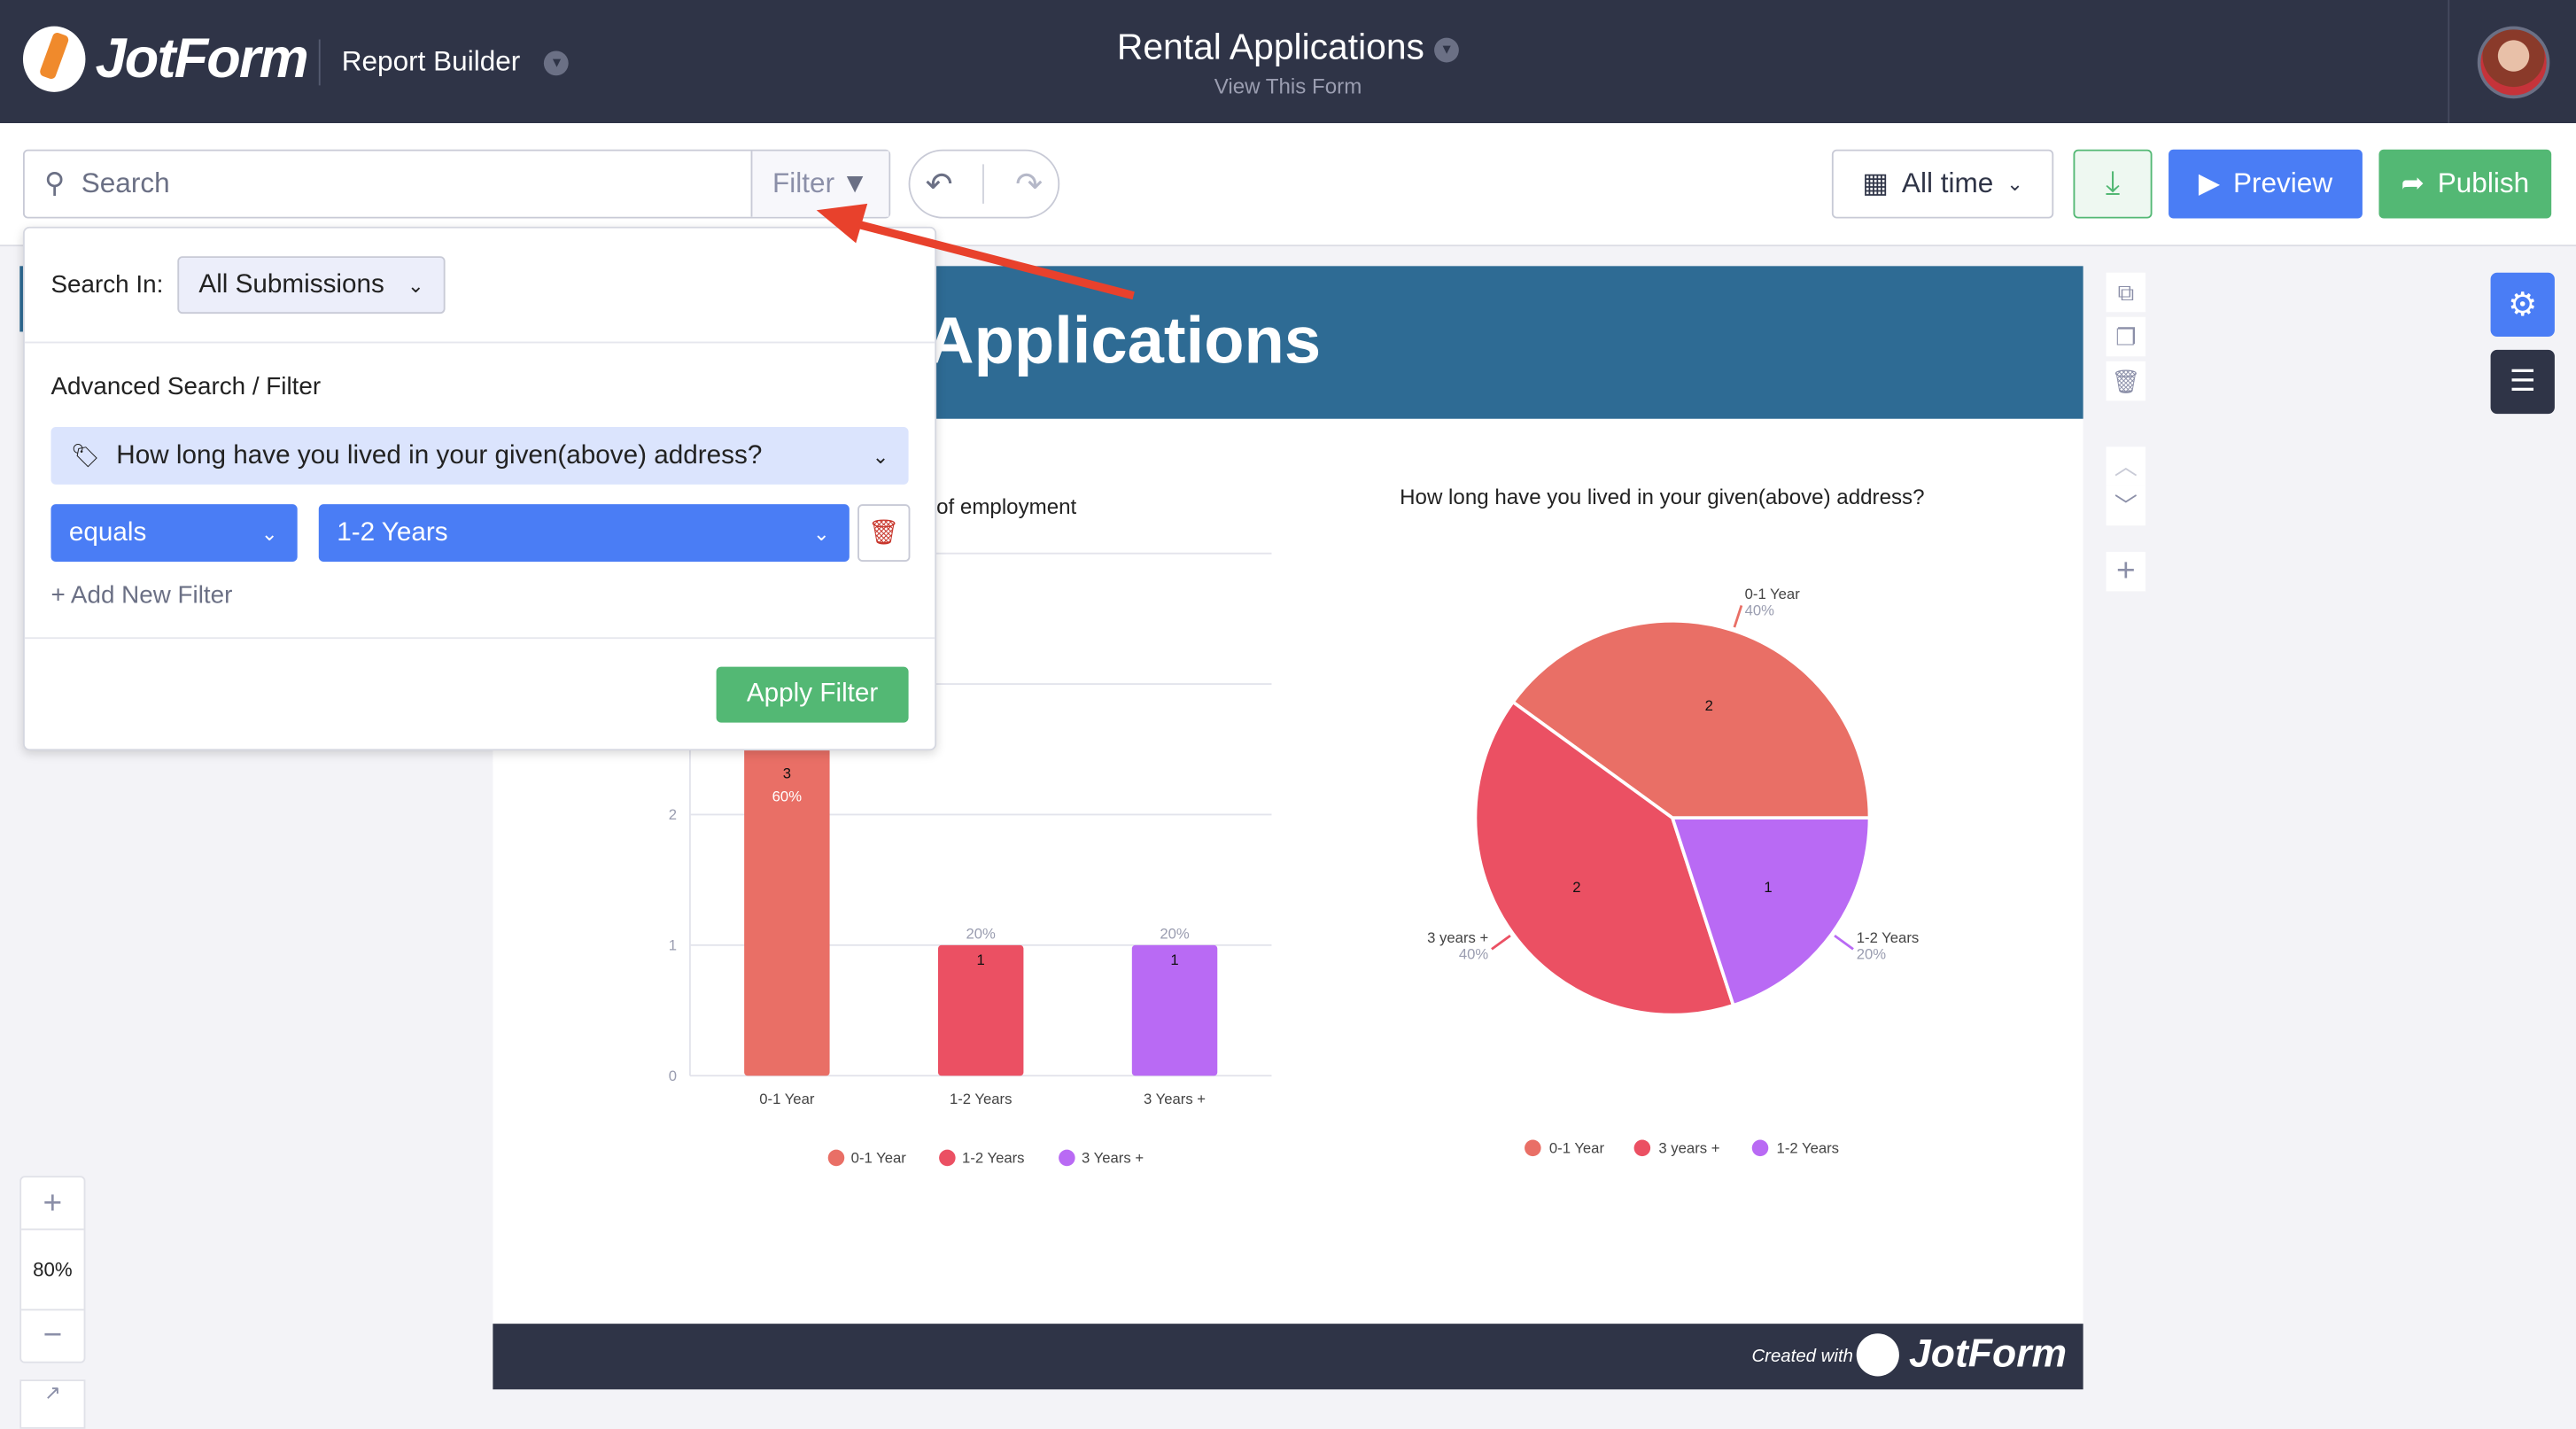 The height and width of the screenshot is (1429, 2576). What do you see at coordinates (1577, 1147) in the screenshot?
I see `legend-label: 0-1 Year` at bounding box center [1577, 1147].